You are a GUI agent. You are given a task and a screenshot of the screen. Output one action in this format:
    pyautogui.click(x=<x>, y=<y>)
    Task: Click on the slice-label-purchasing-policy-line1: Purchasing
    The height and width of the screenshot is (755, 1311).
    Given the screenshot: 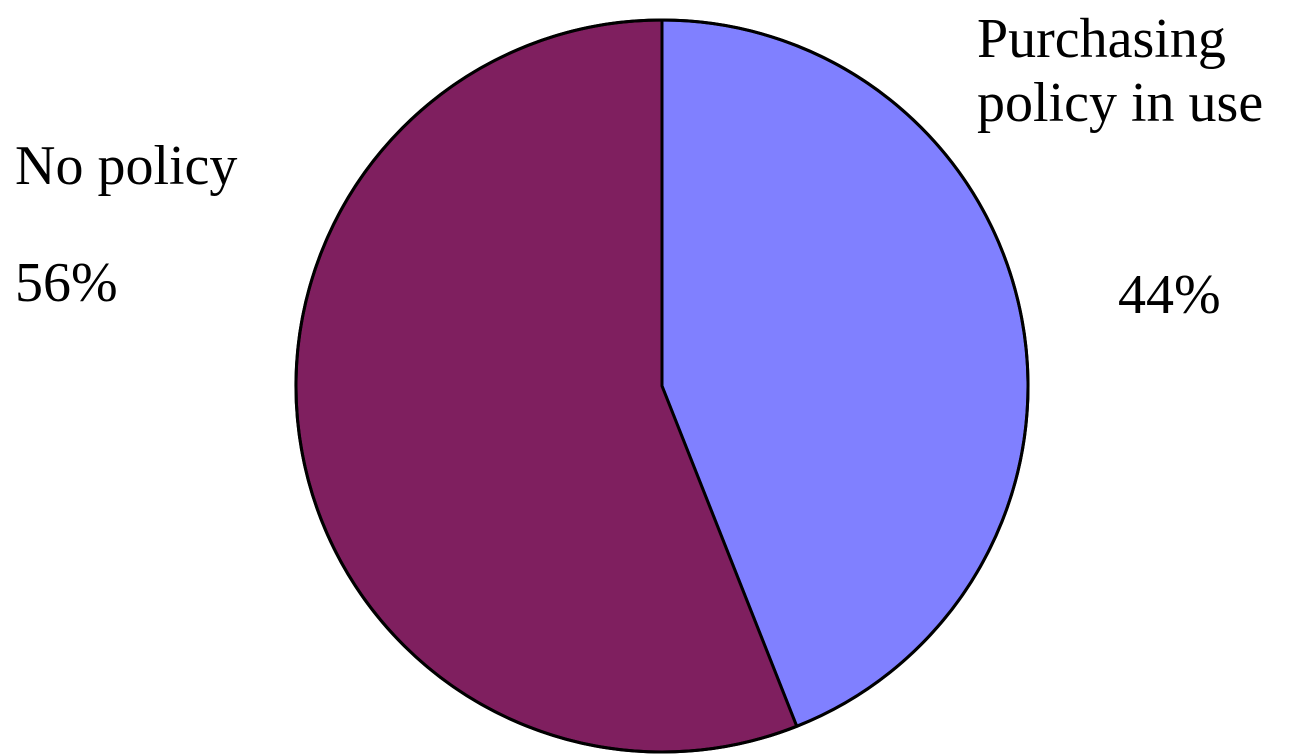 What is the action you would take?
    pyautogui.click(x=1101, y=39)
    